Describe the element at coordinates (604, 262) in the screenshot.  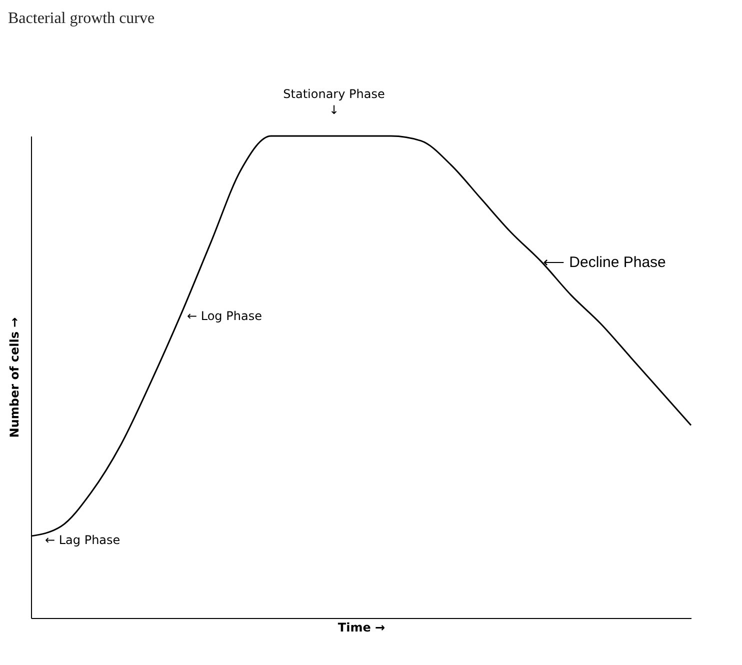
I see `annotation: ⟵ Decline Phase` at that location.